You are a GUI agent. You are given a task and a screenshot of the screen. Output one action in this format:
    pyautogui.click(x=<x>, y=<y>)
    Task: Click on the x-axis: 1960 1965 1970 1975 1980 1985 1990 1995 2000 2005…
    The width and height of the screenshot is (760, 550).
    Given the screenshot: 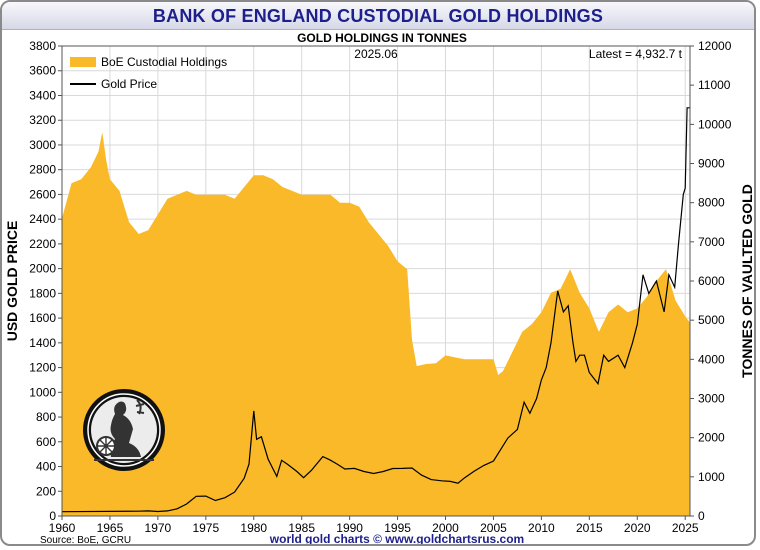 What is the action you would take?
    pyautogui.click(x=374, y=525)
    